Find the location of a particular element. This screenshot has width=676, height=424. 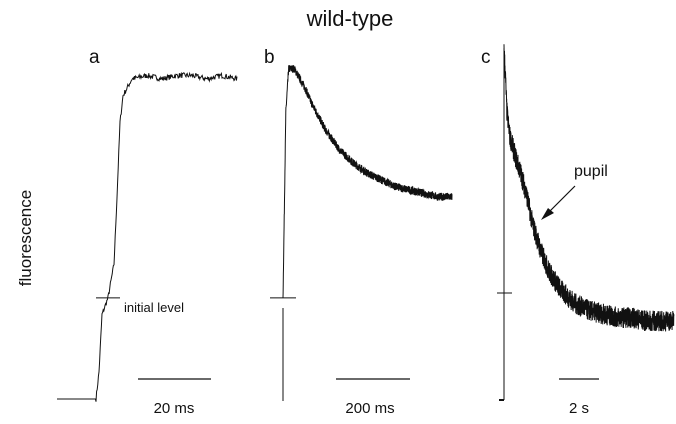

panel-a-scale-label: 20 ms is located at coordinates (174, 408).